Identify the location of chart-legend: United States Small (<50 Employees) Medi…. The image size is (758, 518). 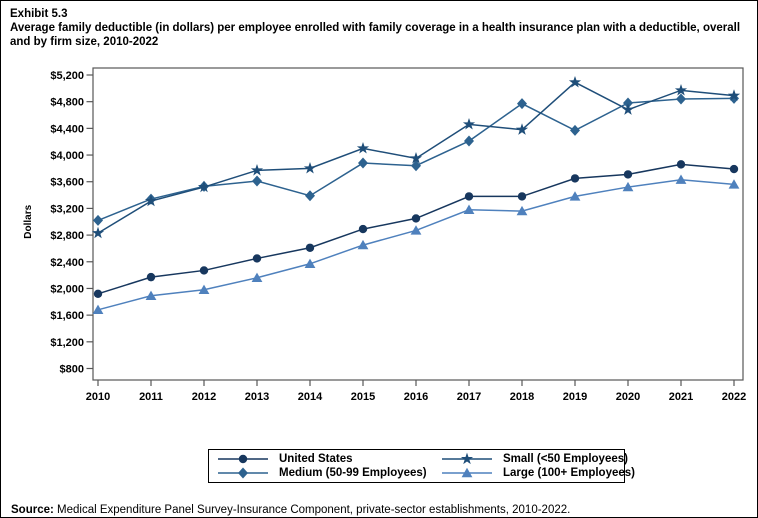
(421, 466).